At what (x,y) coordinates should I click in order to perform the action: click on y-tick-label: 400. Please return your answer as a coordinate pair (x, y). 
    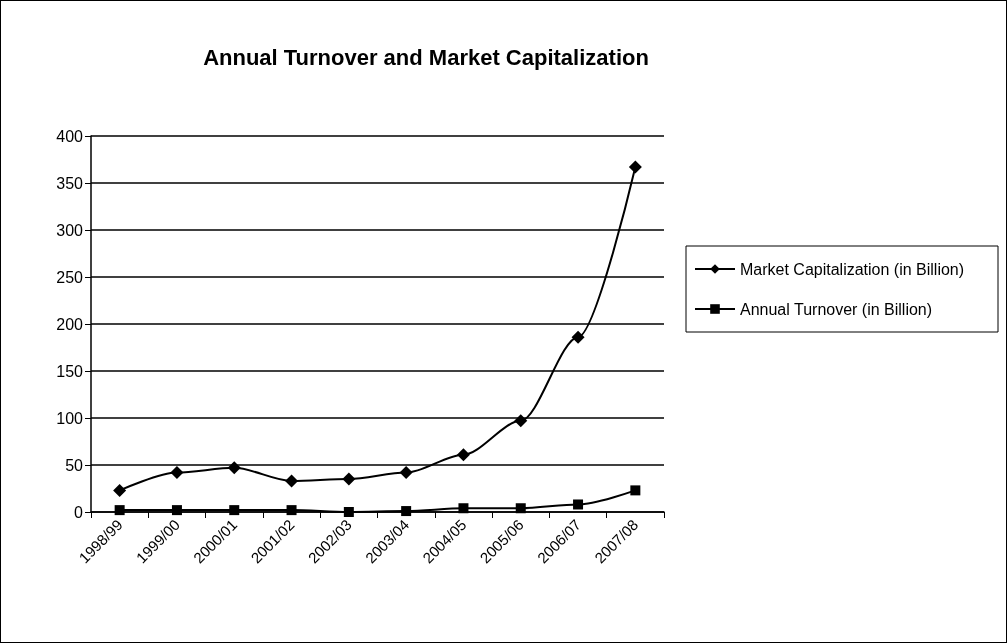
    Looking at the image, I should click on (70, 136).